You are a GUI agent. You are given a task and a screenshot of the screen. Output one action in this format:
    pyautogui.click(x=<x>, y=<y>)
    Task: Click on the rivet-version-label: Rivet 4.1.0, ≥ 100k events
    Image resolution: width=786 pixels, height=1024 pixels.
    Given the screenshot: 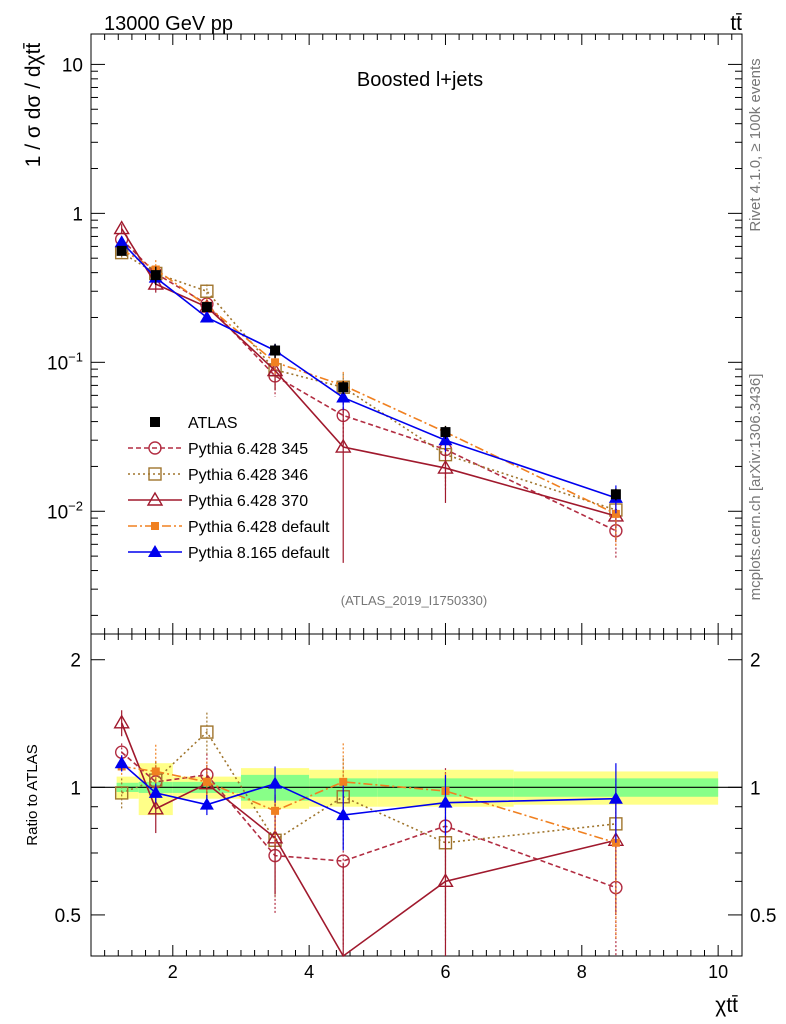 What is the action you would take?
    pyautogui.click(x=755, y=144)
    